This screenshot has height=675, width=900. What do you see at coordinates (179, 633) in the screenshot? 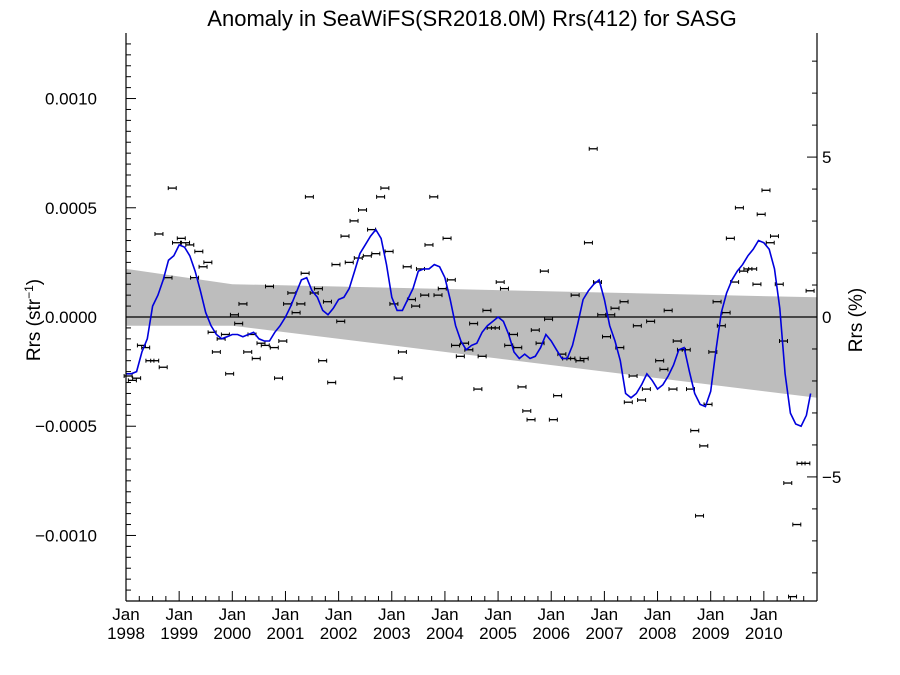
I see `x-tick-label-year: 1999` at bounding box center [179, 633].